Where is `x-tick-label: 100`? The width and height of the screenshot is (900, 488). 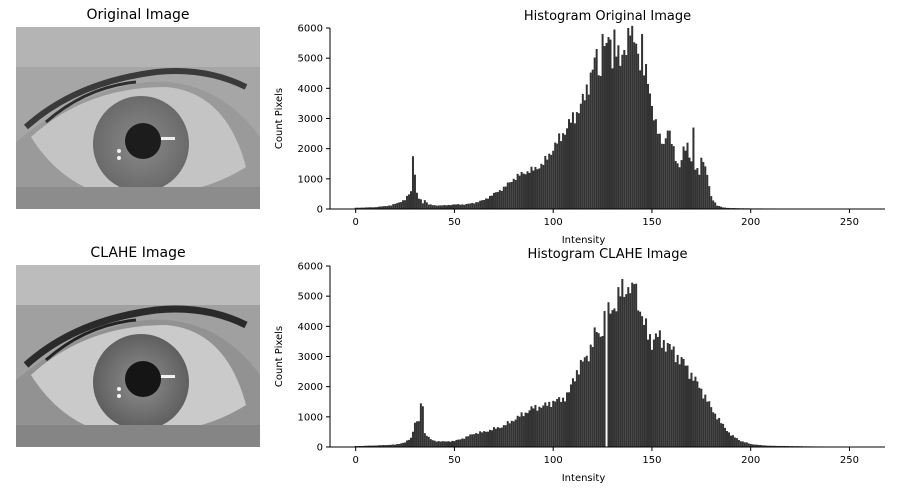 x-tick-label: 100 is located at coordinates (553, 222).